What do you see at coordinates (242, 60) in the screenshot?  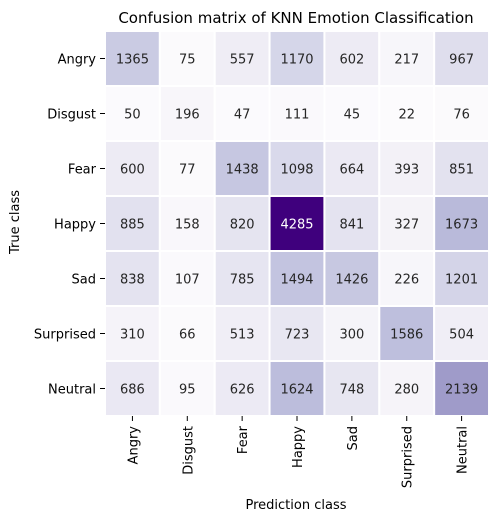 I see `cell-value-label: 557` at bounding box center [242, 60].